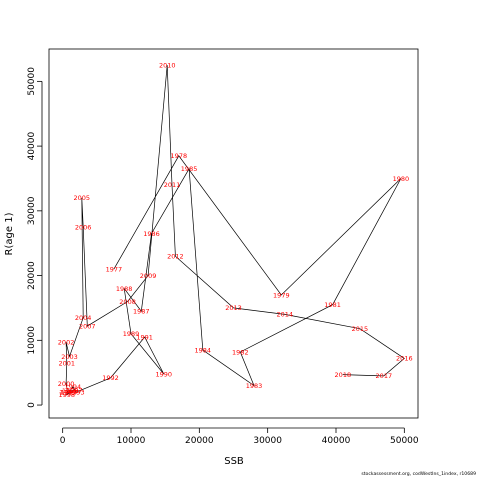 This screenshot has width=480, height=480. I want to click on point-label-1983: 1983, so click(254, 386).